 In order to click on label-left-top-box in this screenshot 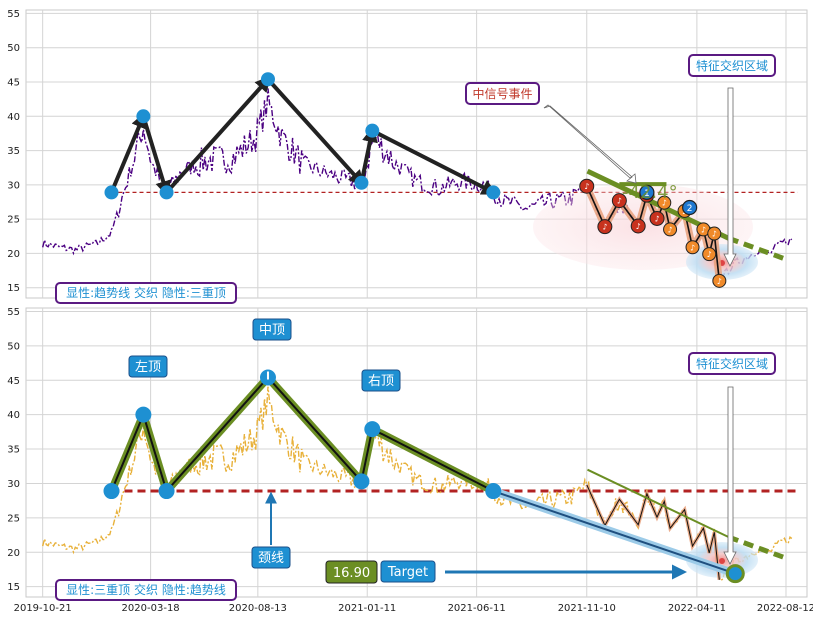, I will do `click(148, 366)`.